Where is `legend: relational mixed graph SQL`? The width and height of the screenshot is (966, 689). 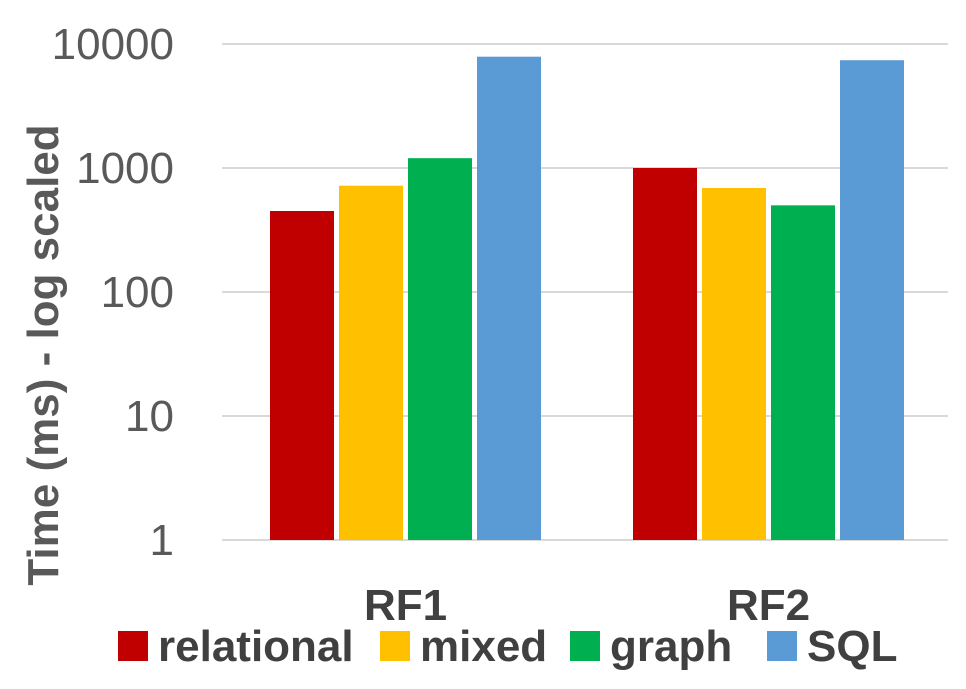 legend: relational mixed graph SQL is located at coordinates (507, 646).